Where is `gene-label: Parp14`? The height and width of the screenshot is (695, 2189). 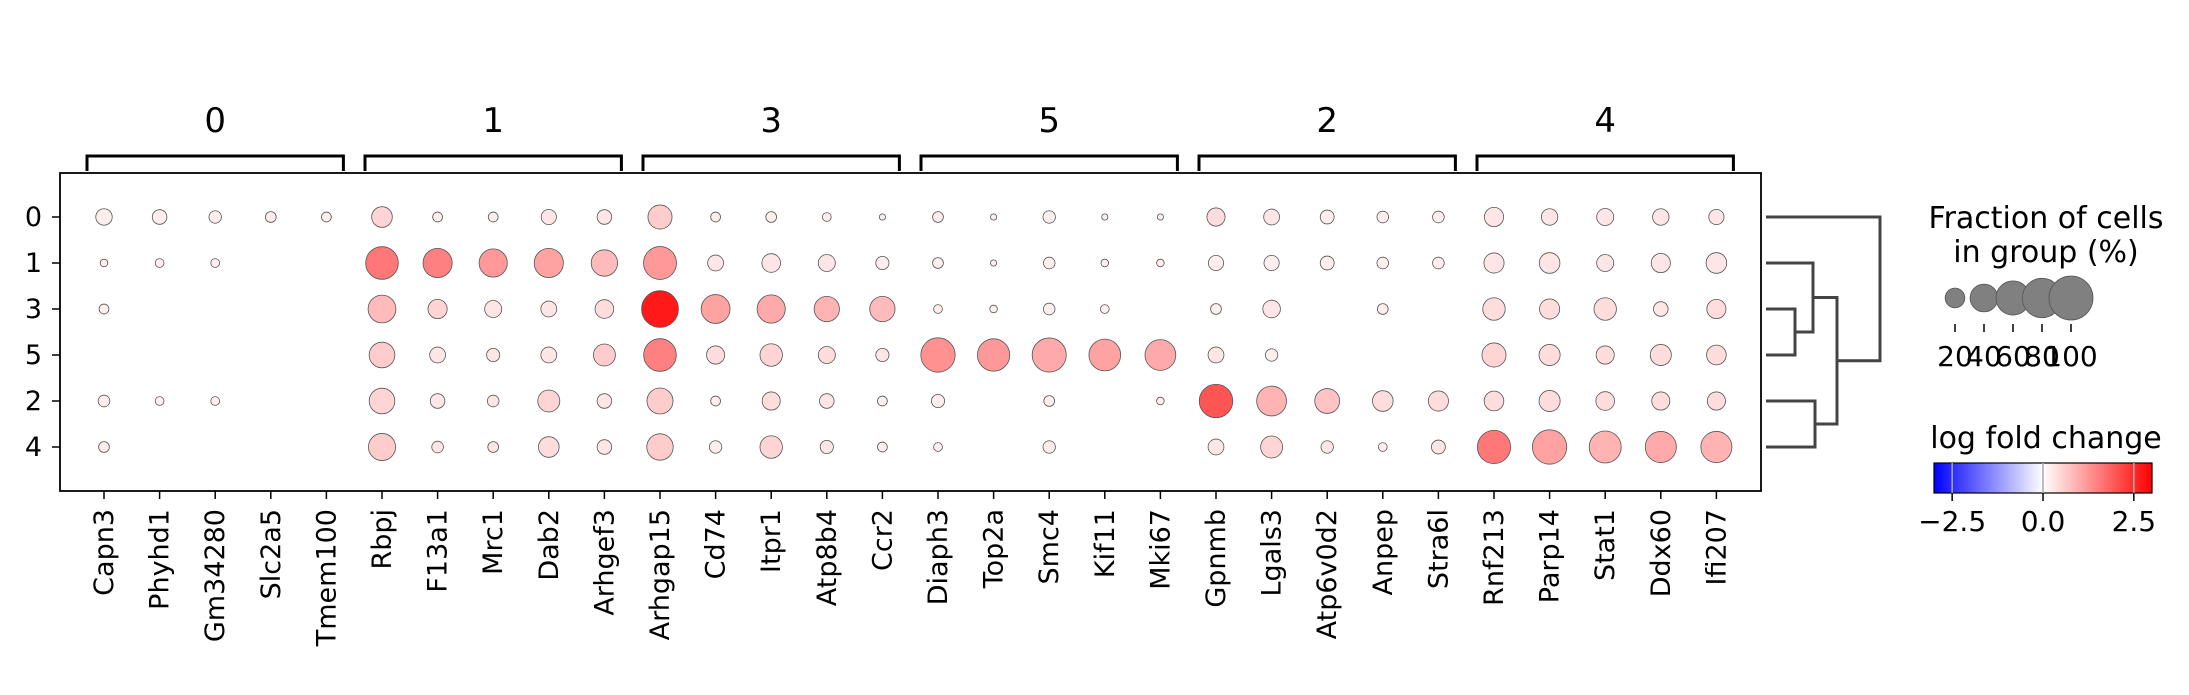 gene-label: Parp14 is located at coordinates (1550, 556).